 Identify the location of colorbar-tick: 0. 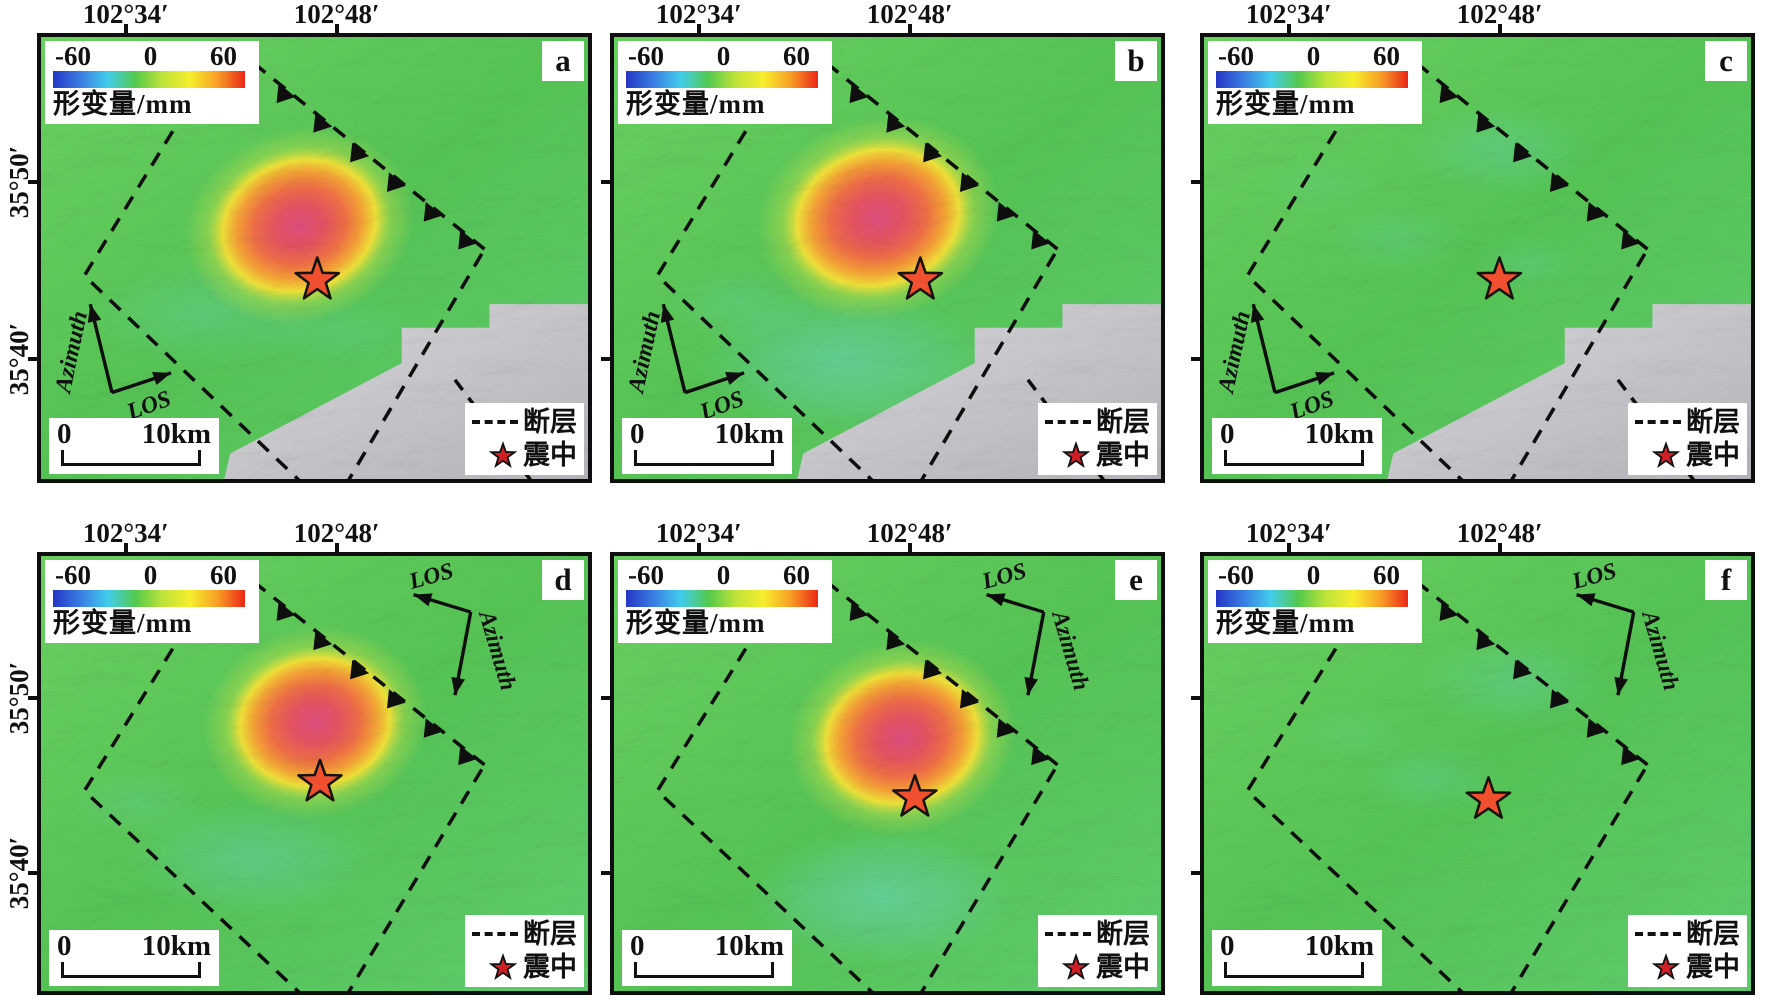
(1313, 575).